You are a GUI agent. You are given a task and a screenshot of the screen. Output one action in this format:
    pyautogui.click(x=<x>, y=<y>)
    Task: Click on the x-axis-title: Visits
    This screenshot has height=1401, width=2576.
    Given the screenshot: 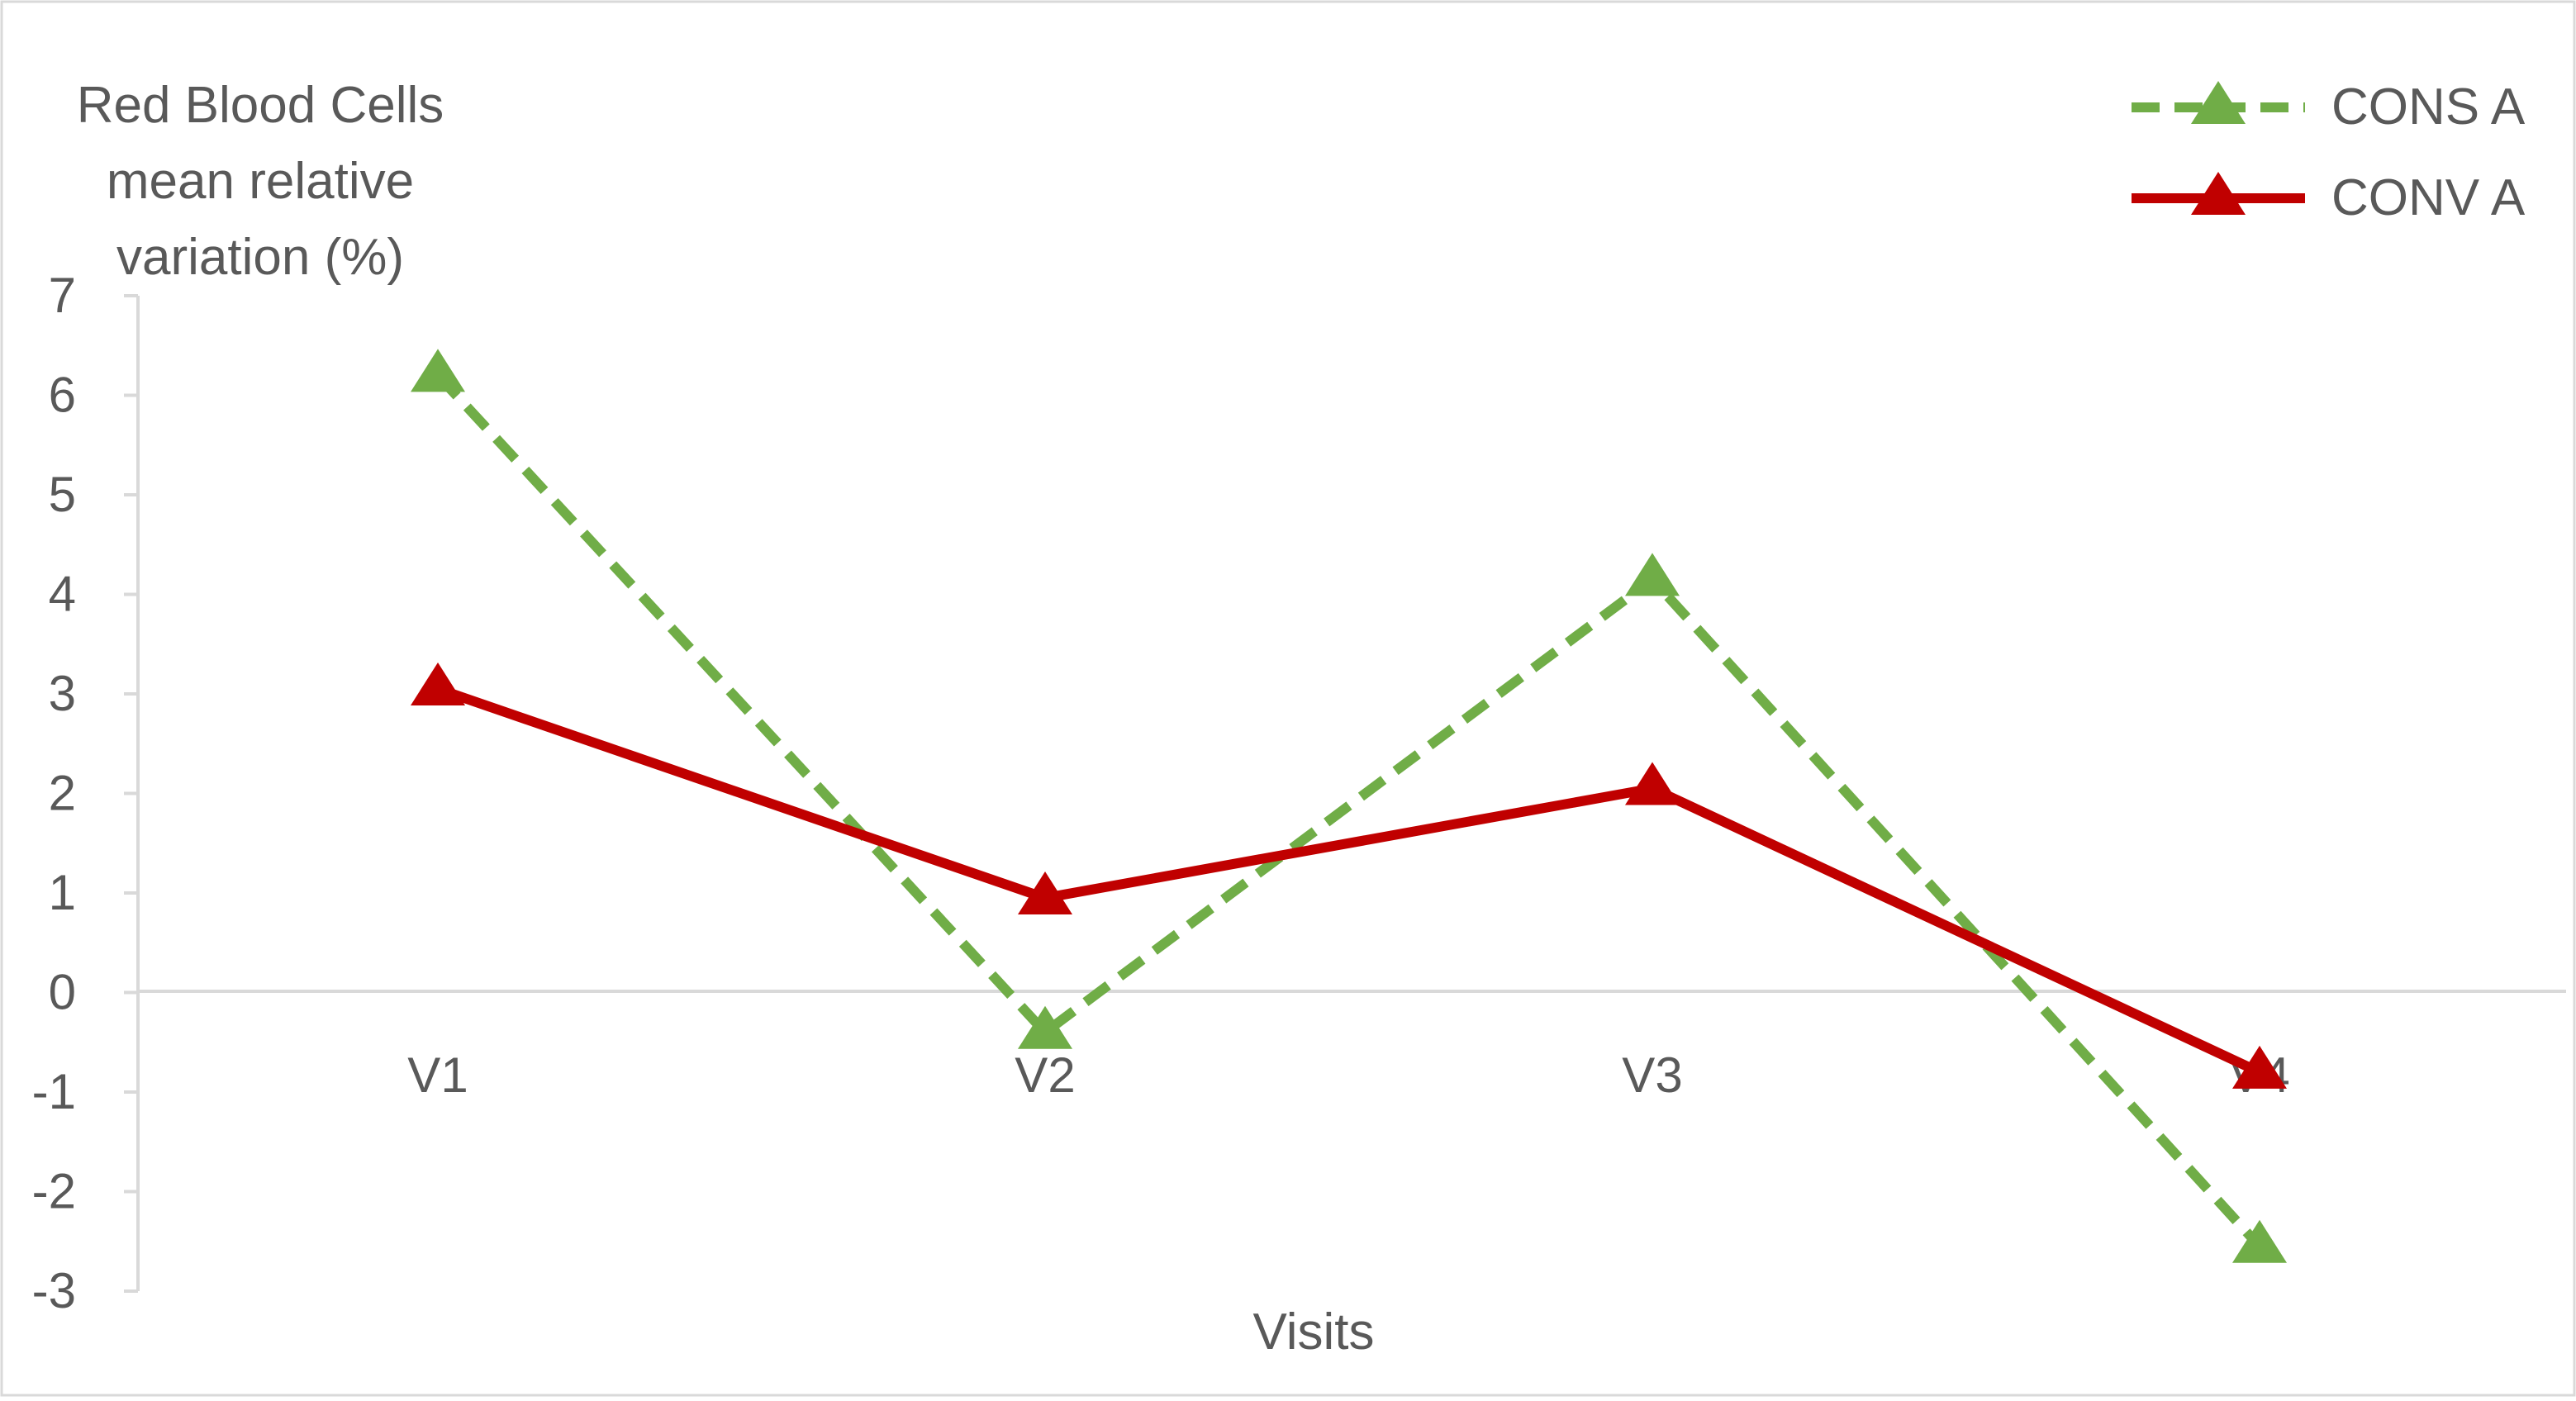 What is the action you would take?
    pyautogui.click(x=1313, y=1332)
    